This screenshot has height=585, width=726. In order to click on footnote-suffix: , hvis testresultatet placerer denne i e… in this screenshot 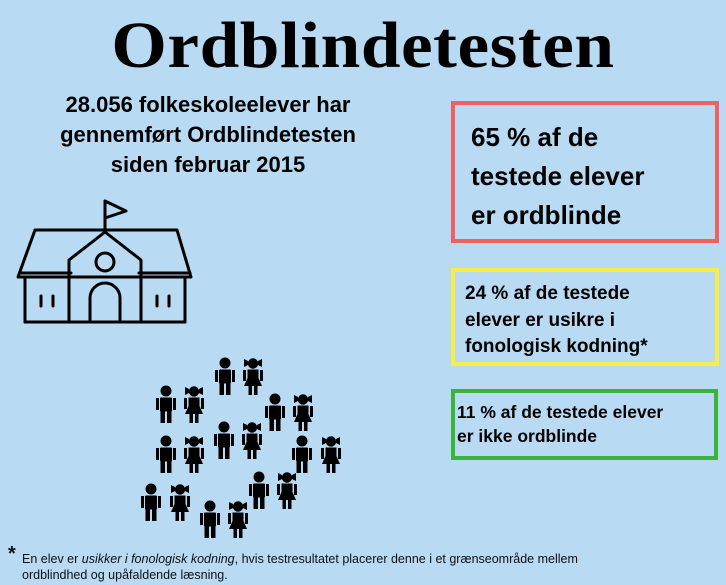, I will do `click(406, 559)`.